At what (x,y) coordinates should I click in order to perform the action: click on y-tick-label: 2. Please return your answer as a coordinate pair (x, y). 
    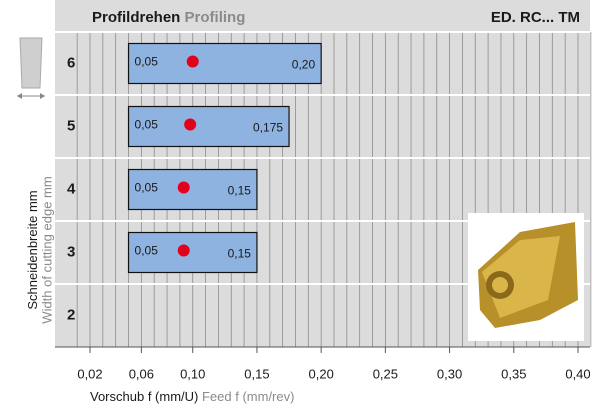
    Looking at the image, I should click on (71, 314).